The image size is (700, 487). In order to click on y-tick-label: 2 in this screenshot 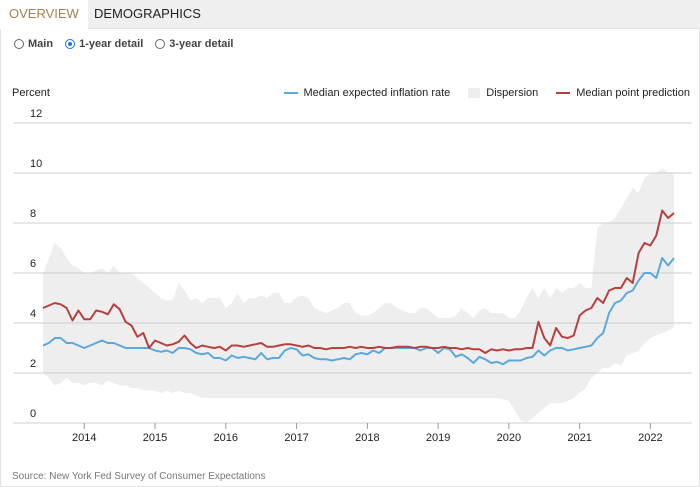, I will do `click(33, 364)`.